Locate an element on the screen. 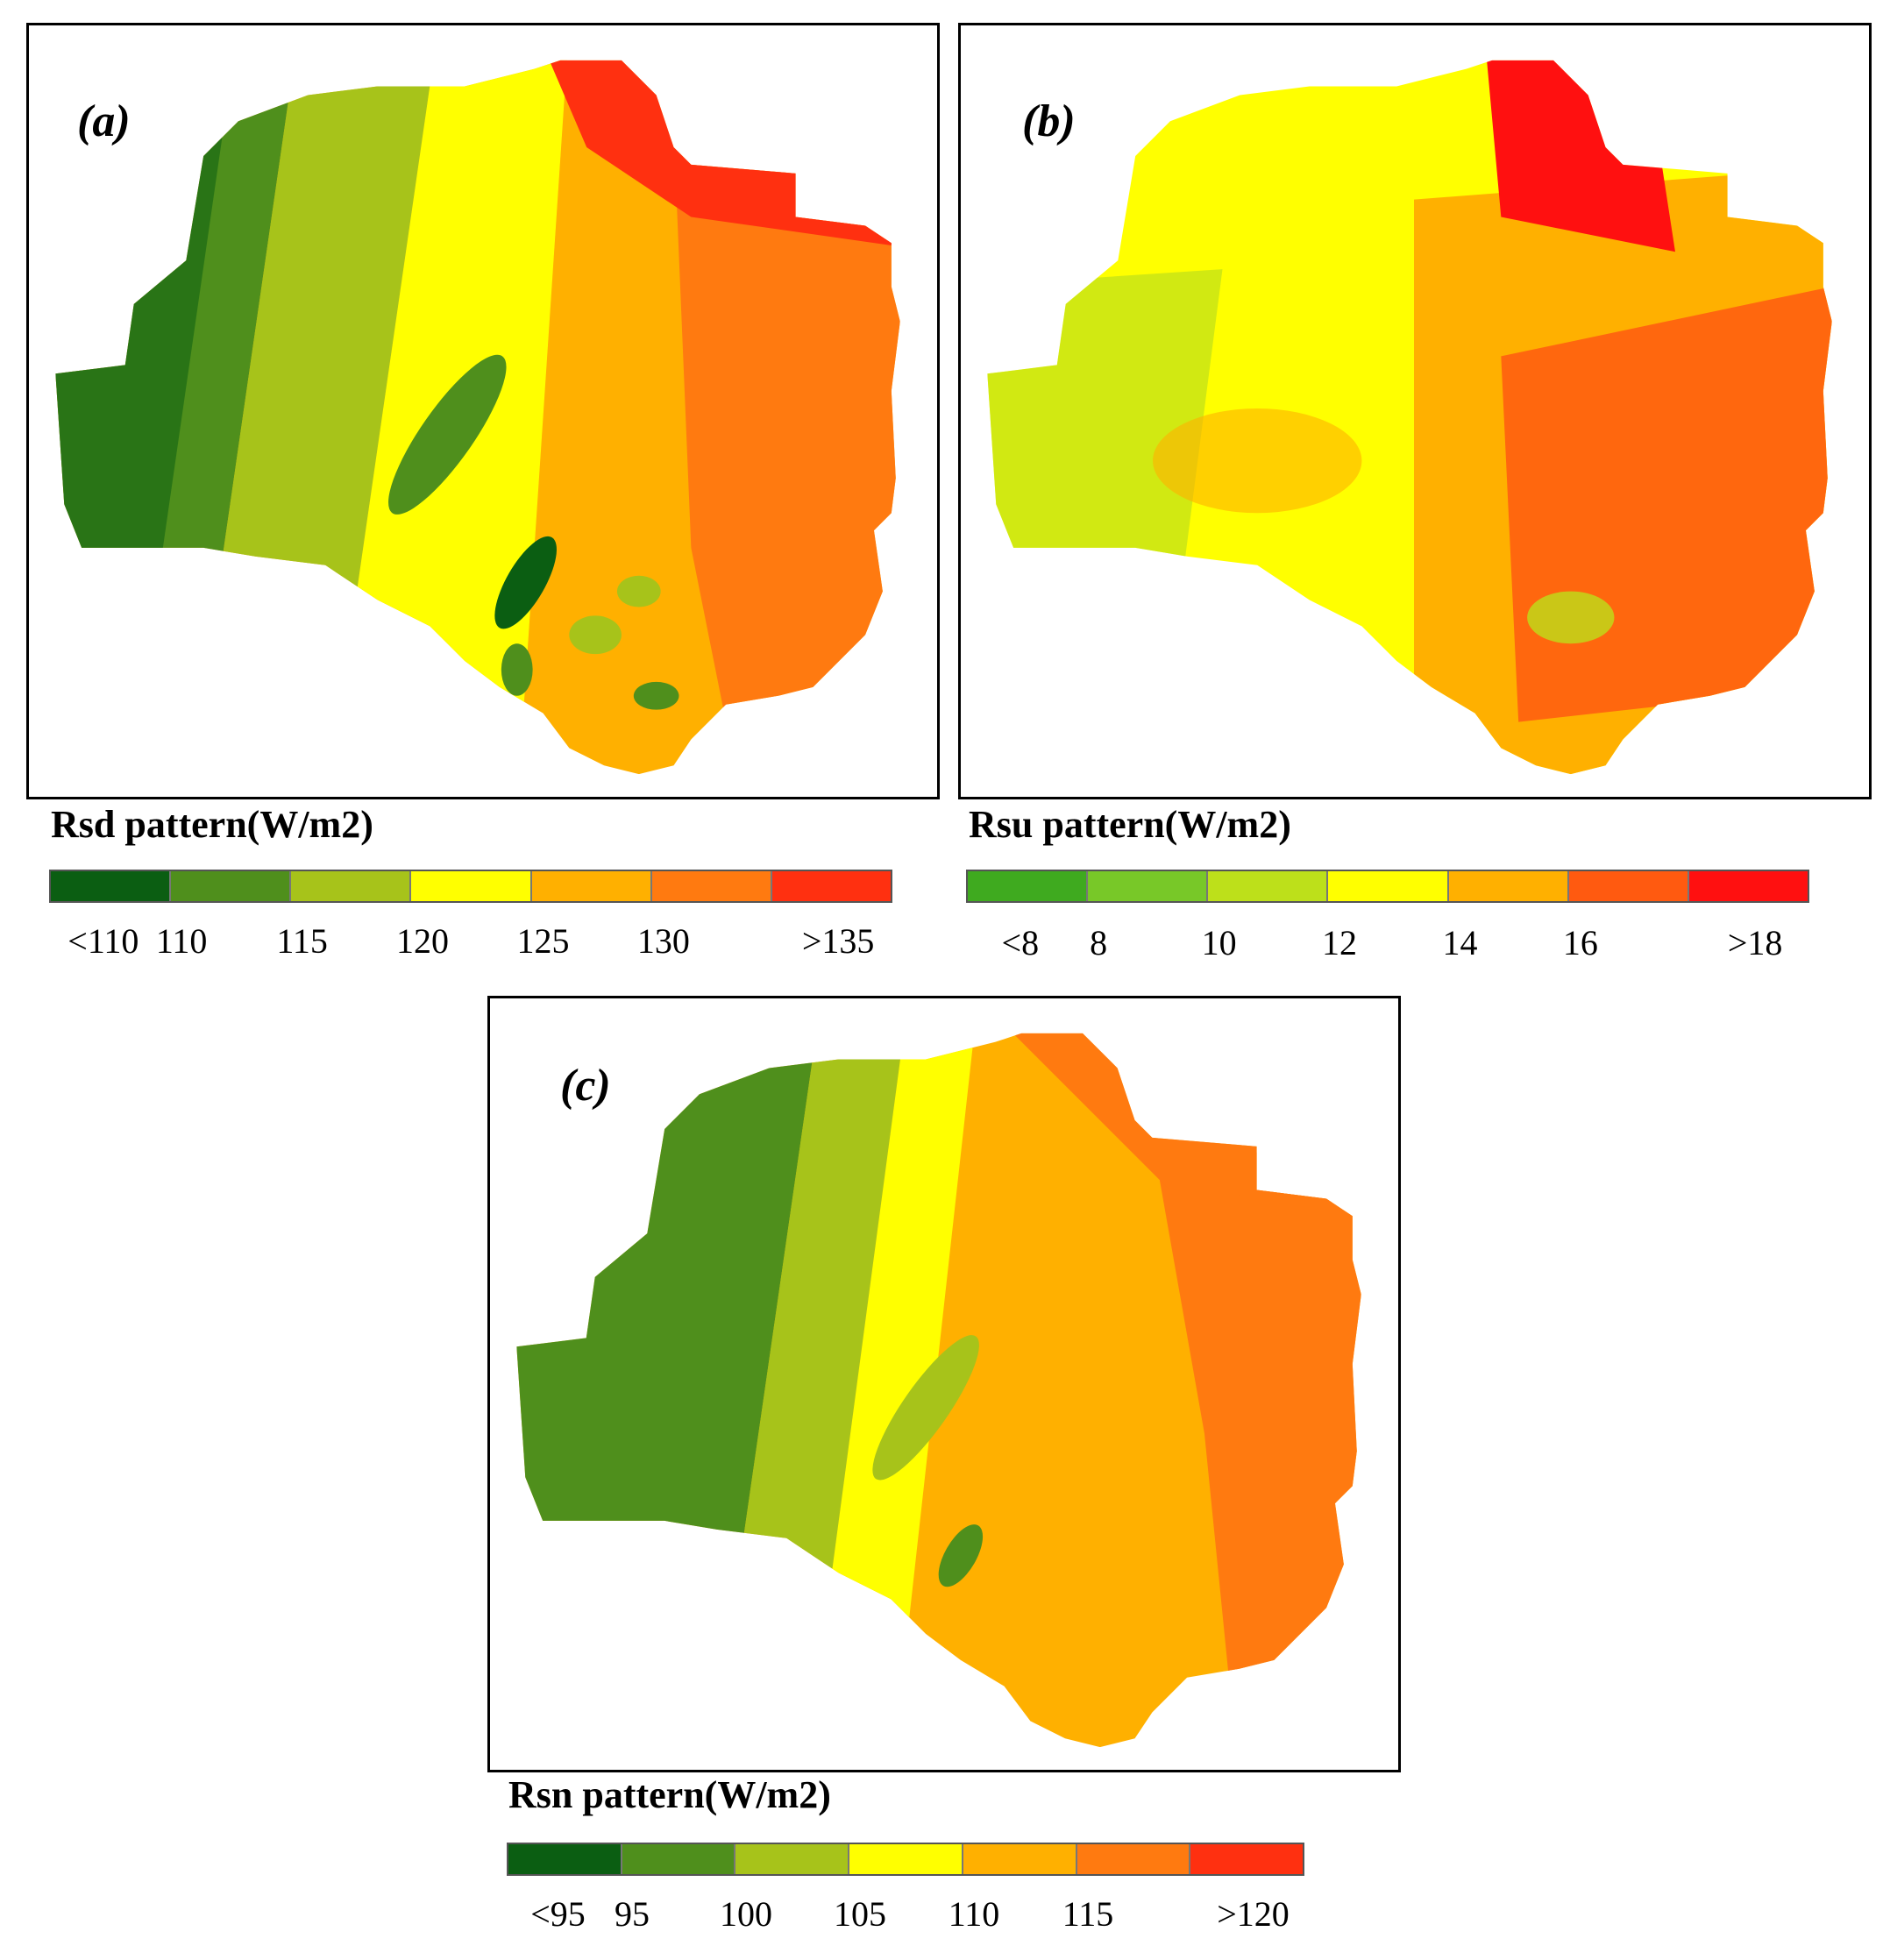  tick-label-b-2: 10 is located at coordinates (1219, 942).